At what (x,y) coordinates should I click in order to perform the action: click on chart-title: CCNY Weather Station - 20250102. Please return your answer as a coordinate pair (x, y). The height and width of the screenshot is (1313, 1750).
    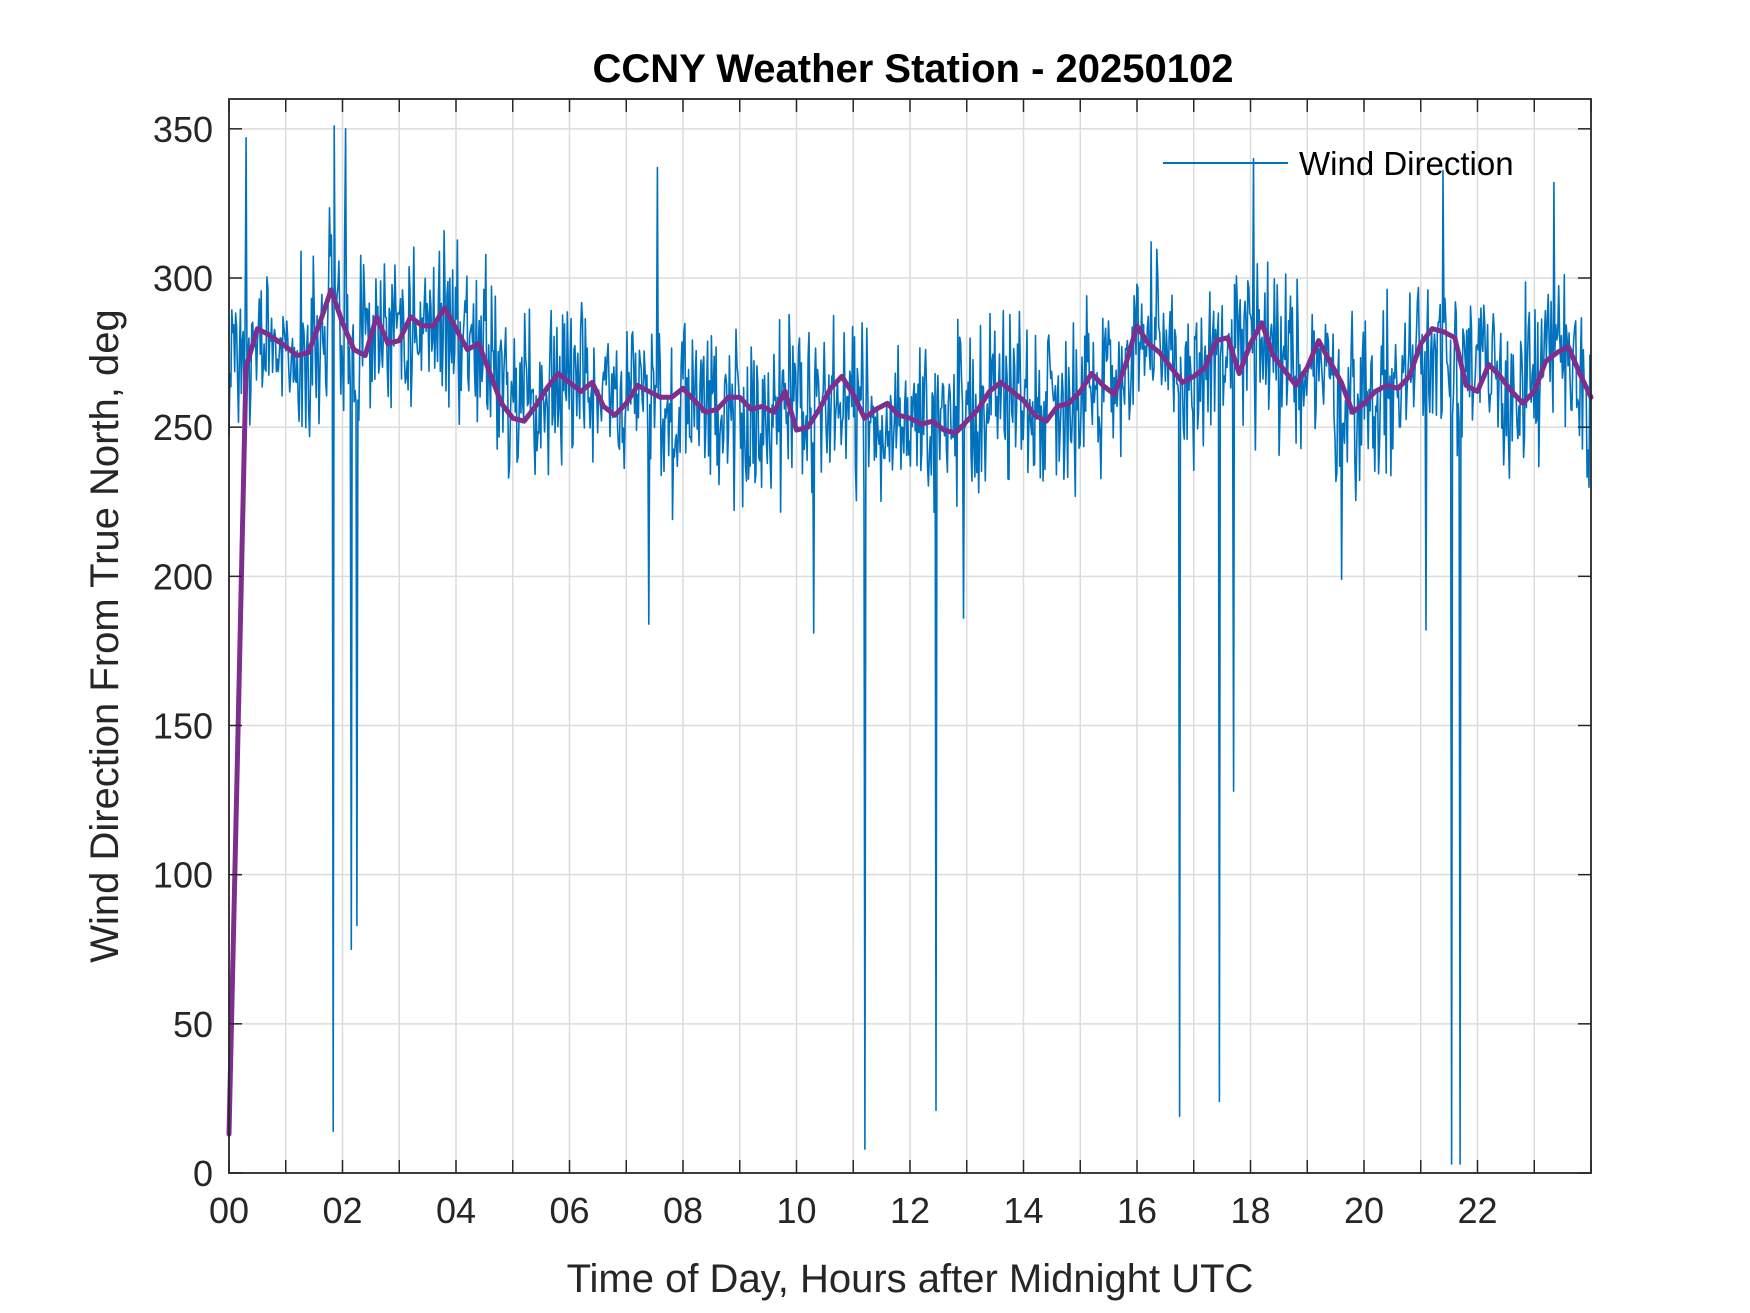
    Looking at the image, I should click on (913, 69).